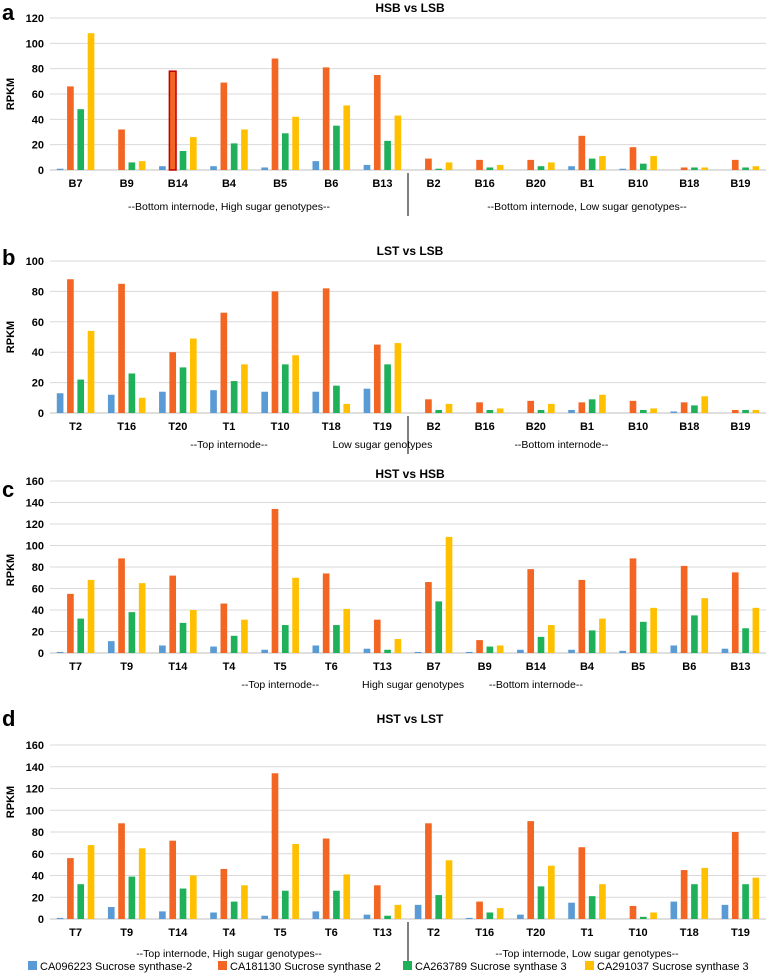  What do you see at coordinates (469, 652) in the screenshot?
I see `bar-CA096223-B9` at bounding box center [469, 652].